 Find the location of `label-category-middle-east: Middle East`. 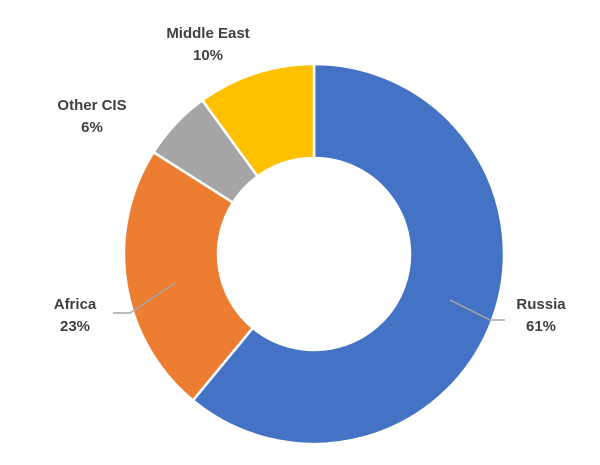

label-category-middle-east: Middle East is located at coordinates (207, 33).